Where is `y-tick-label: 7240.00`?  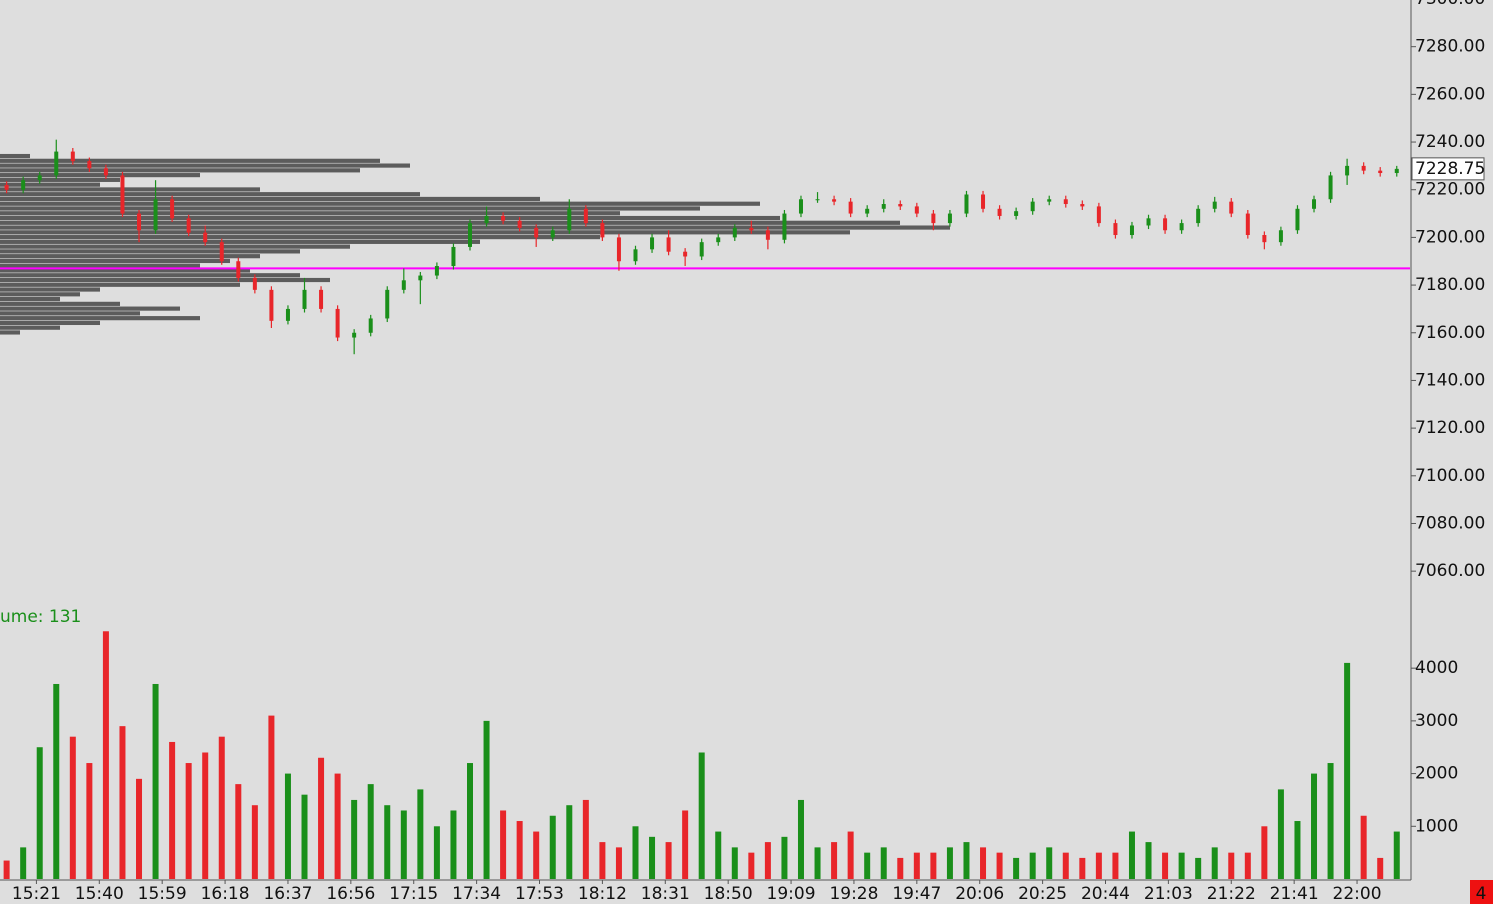 y-tick-label: 7240.00 is located at coordinates (1450, 142).